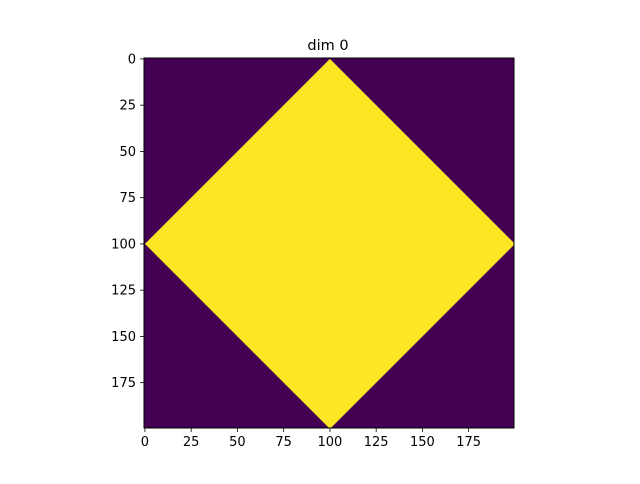  I want to click on y-tick-label: 175, so click(123, 383).